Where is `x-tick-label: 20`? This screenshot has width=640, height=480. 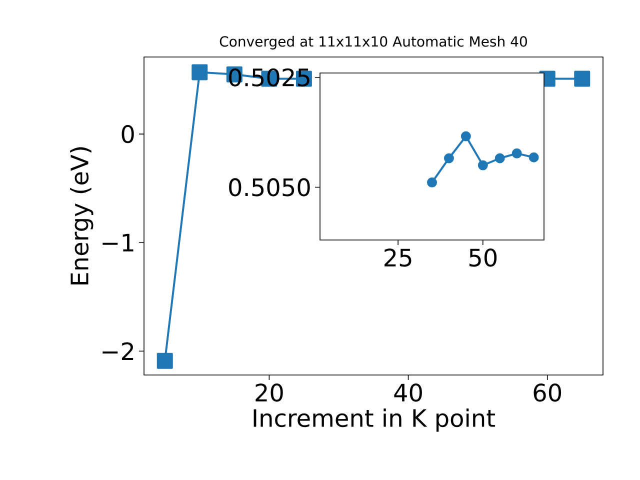
x-tick-label: 20 is located at coordinates (269, 393).